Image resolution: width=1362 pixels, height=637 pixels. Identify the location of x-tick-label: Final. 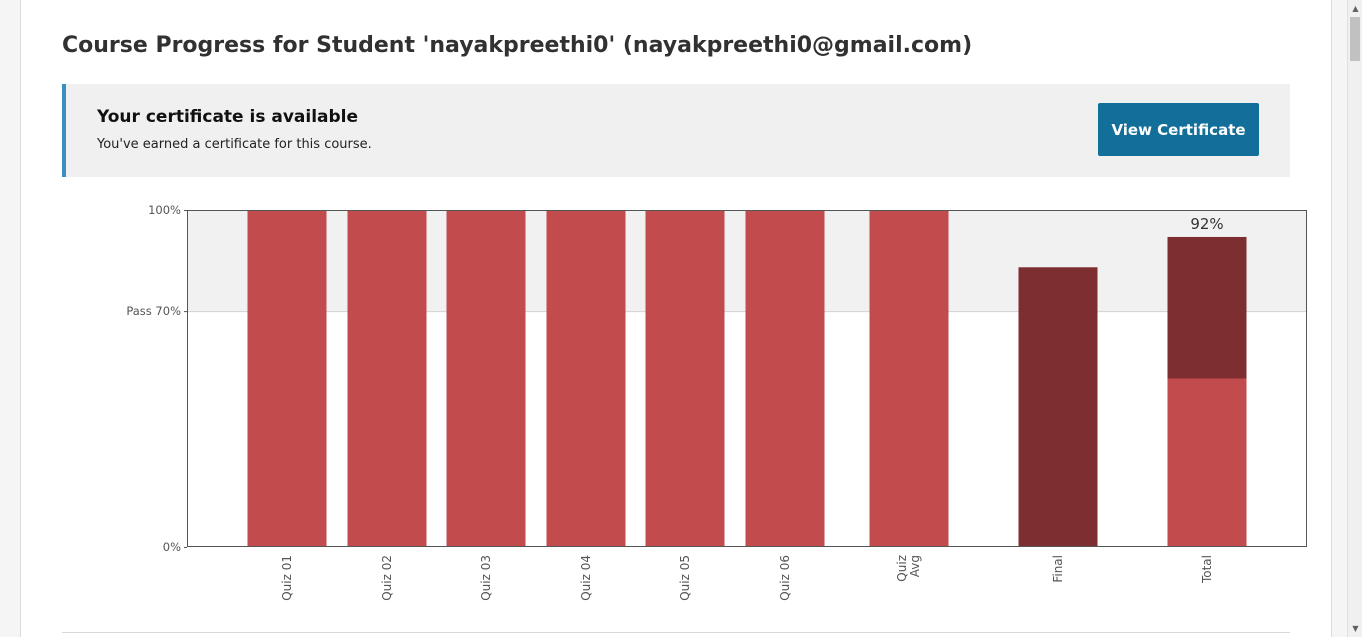
(1058, 569).